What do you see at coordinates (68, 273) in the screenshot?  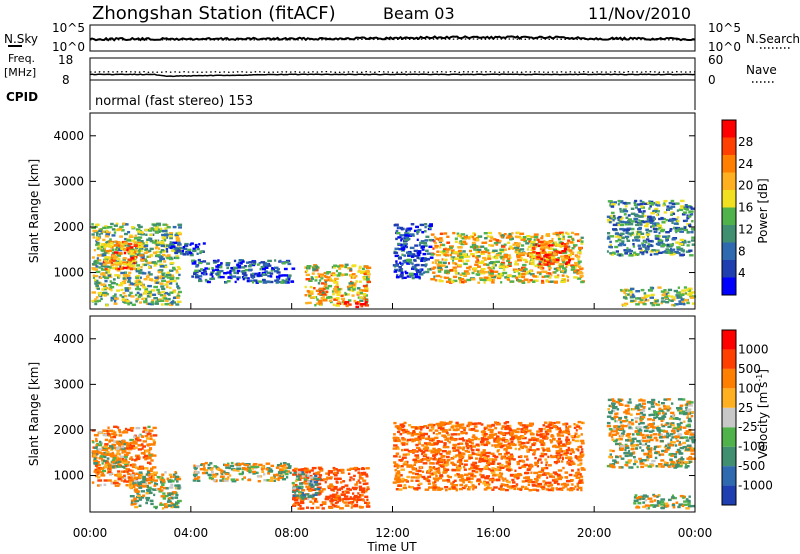 I see `power-ytick-label: 1000` at bounding box center [68, 273].